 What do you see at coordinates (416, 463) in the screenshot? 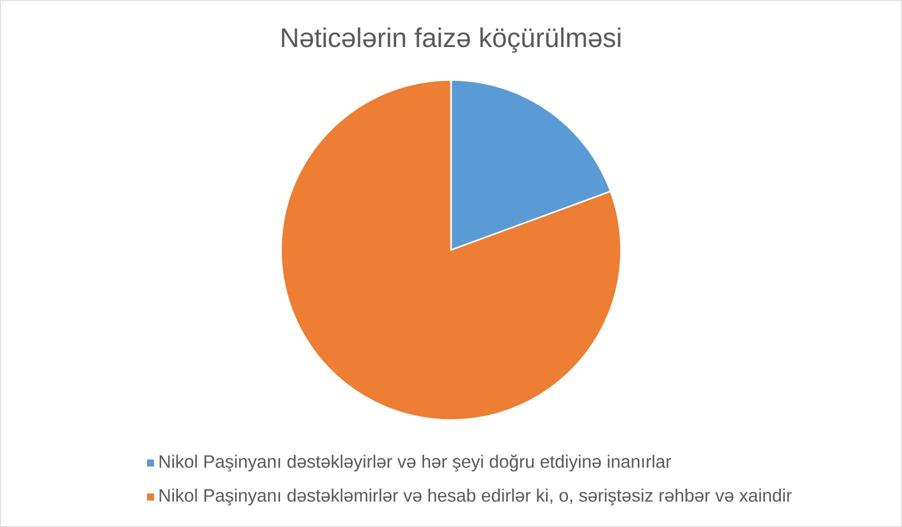
I see `legend-label: Nikol Paşinyanı dəstəkləyirlər və hər şeyi doğru etdiyinə inanırlar` at bounding box center [416, 463].